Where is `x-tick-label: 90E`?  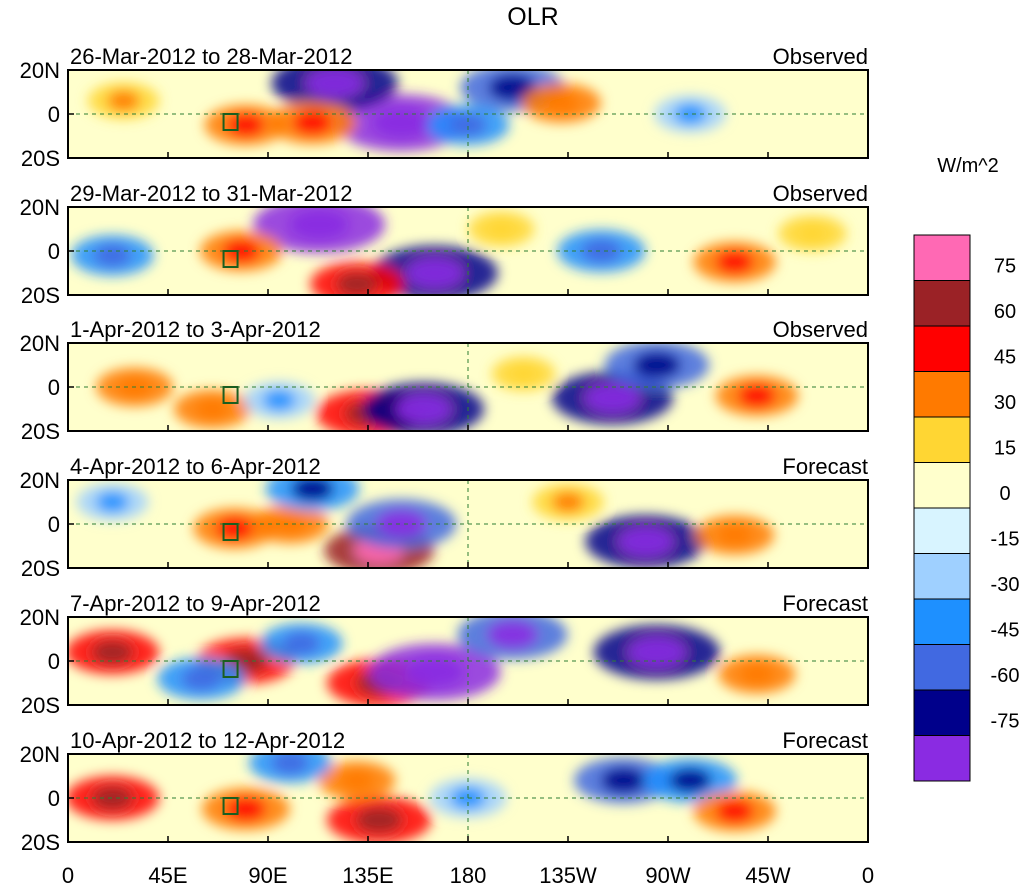 x-tick-label: 90E is located at coordinates (267, 875).